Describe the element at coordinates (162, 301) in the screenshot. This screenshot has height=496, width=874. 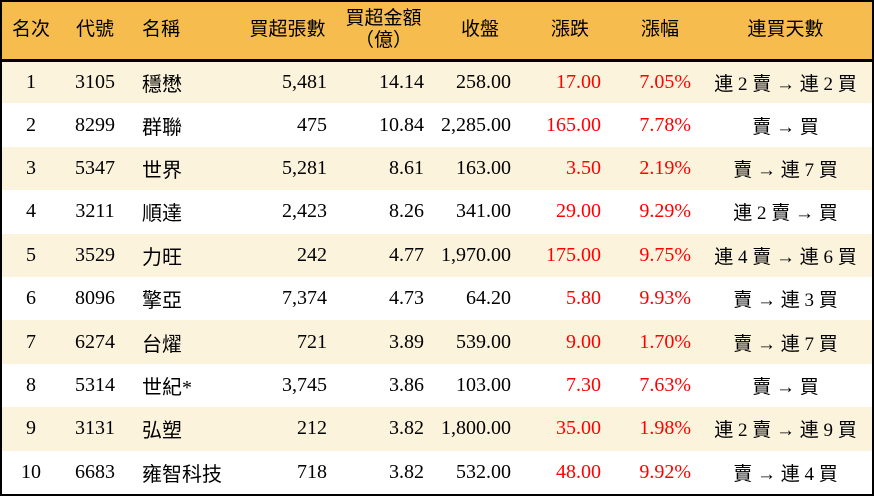
I see `cell-name: 擎亞` at that location.